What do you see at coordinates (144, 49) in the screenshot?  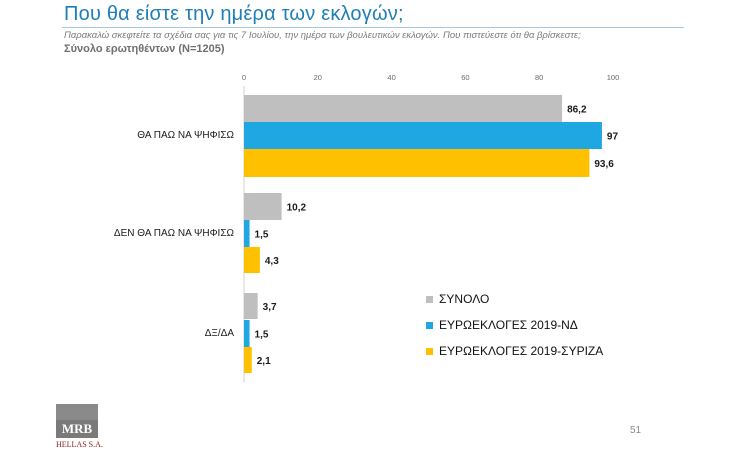 I see `sample-base: Σύνολο ερωτηθέντων (N=1205)` at bounding box center [144, 49].